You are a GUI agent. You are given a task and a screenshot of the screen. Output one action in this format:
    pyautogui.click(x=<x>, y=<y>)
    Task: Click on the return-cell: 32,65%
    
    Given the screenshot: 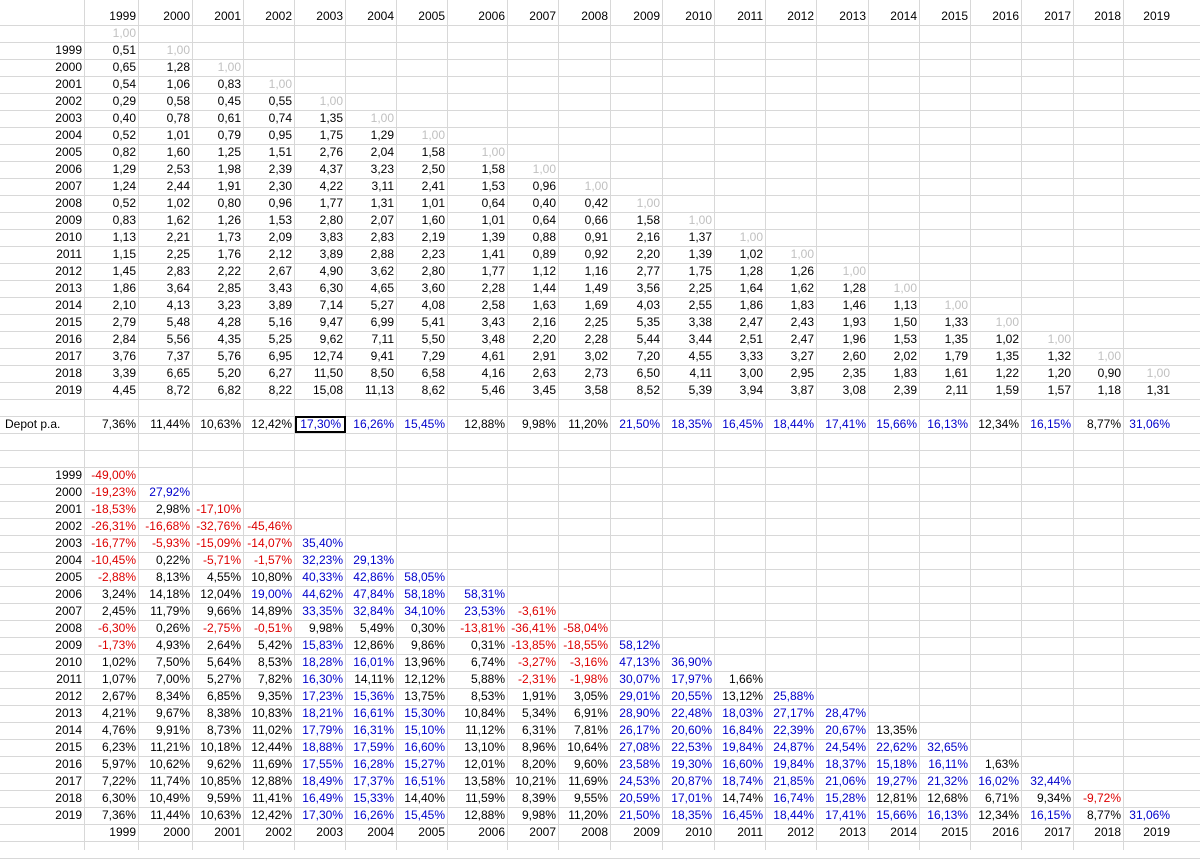 What is the action you would take?
    pyautogui.click(x=947, y=747)
    